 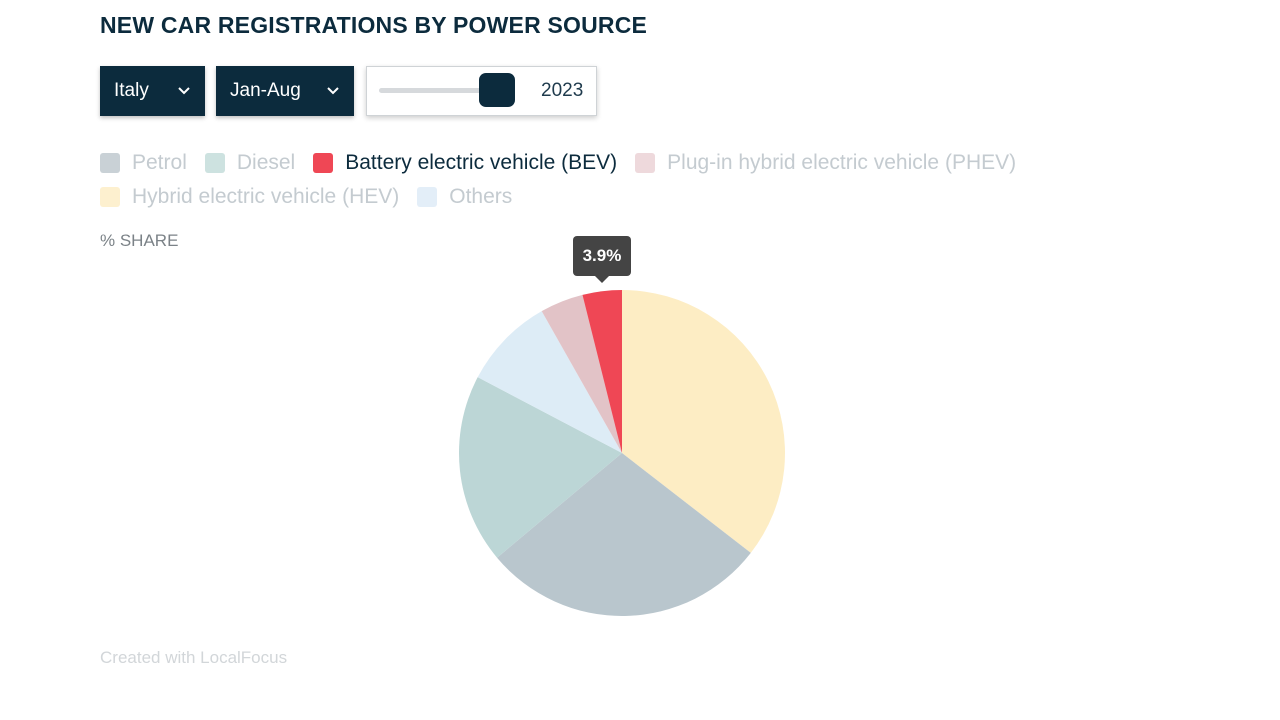 I want to click on country-dropdown: Italy, so click(x=152, y=91).